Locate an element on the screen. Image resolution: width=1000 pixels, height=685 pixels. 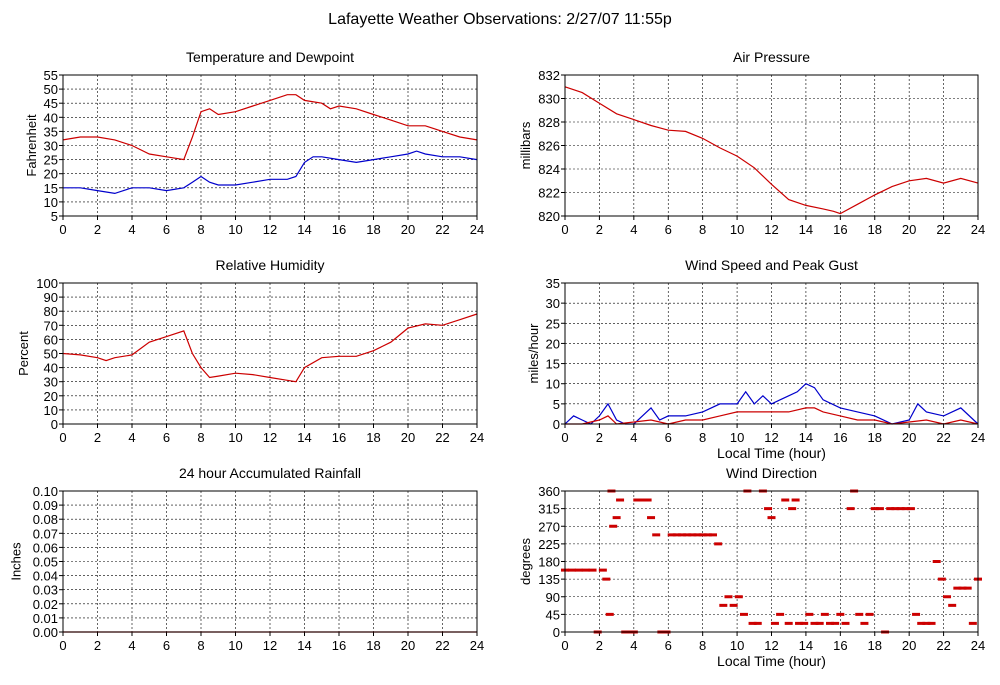
direction-ytick-label: 315 is located at coordinates (549, 509).